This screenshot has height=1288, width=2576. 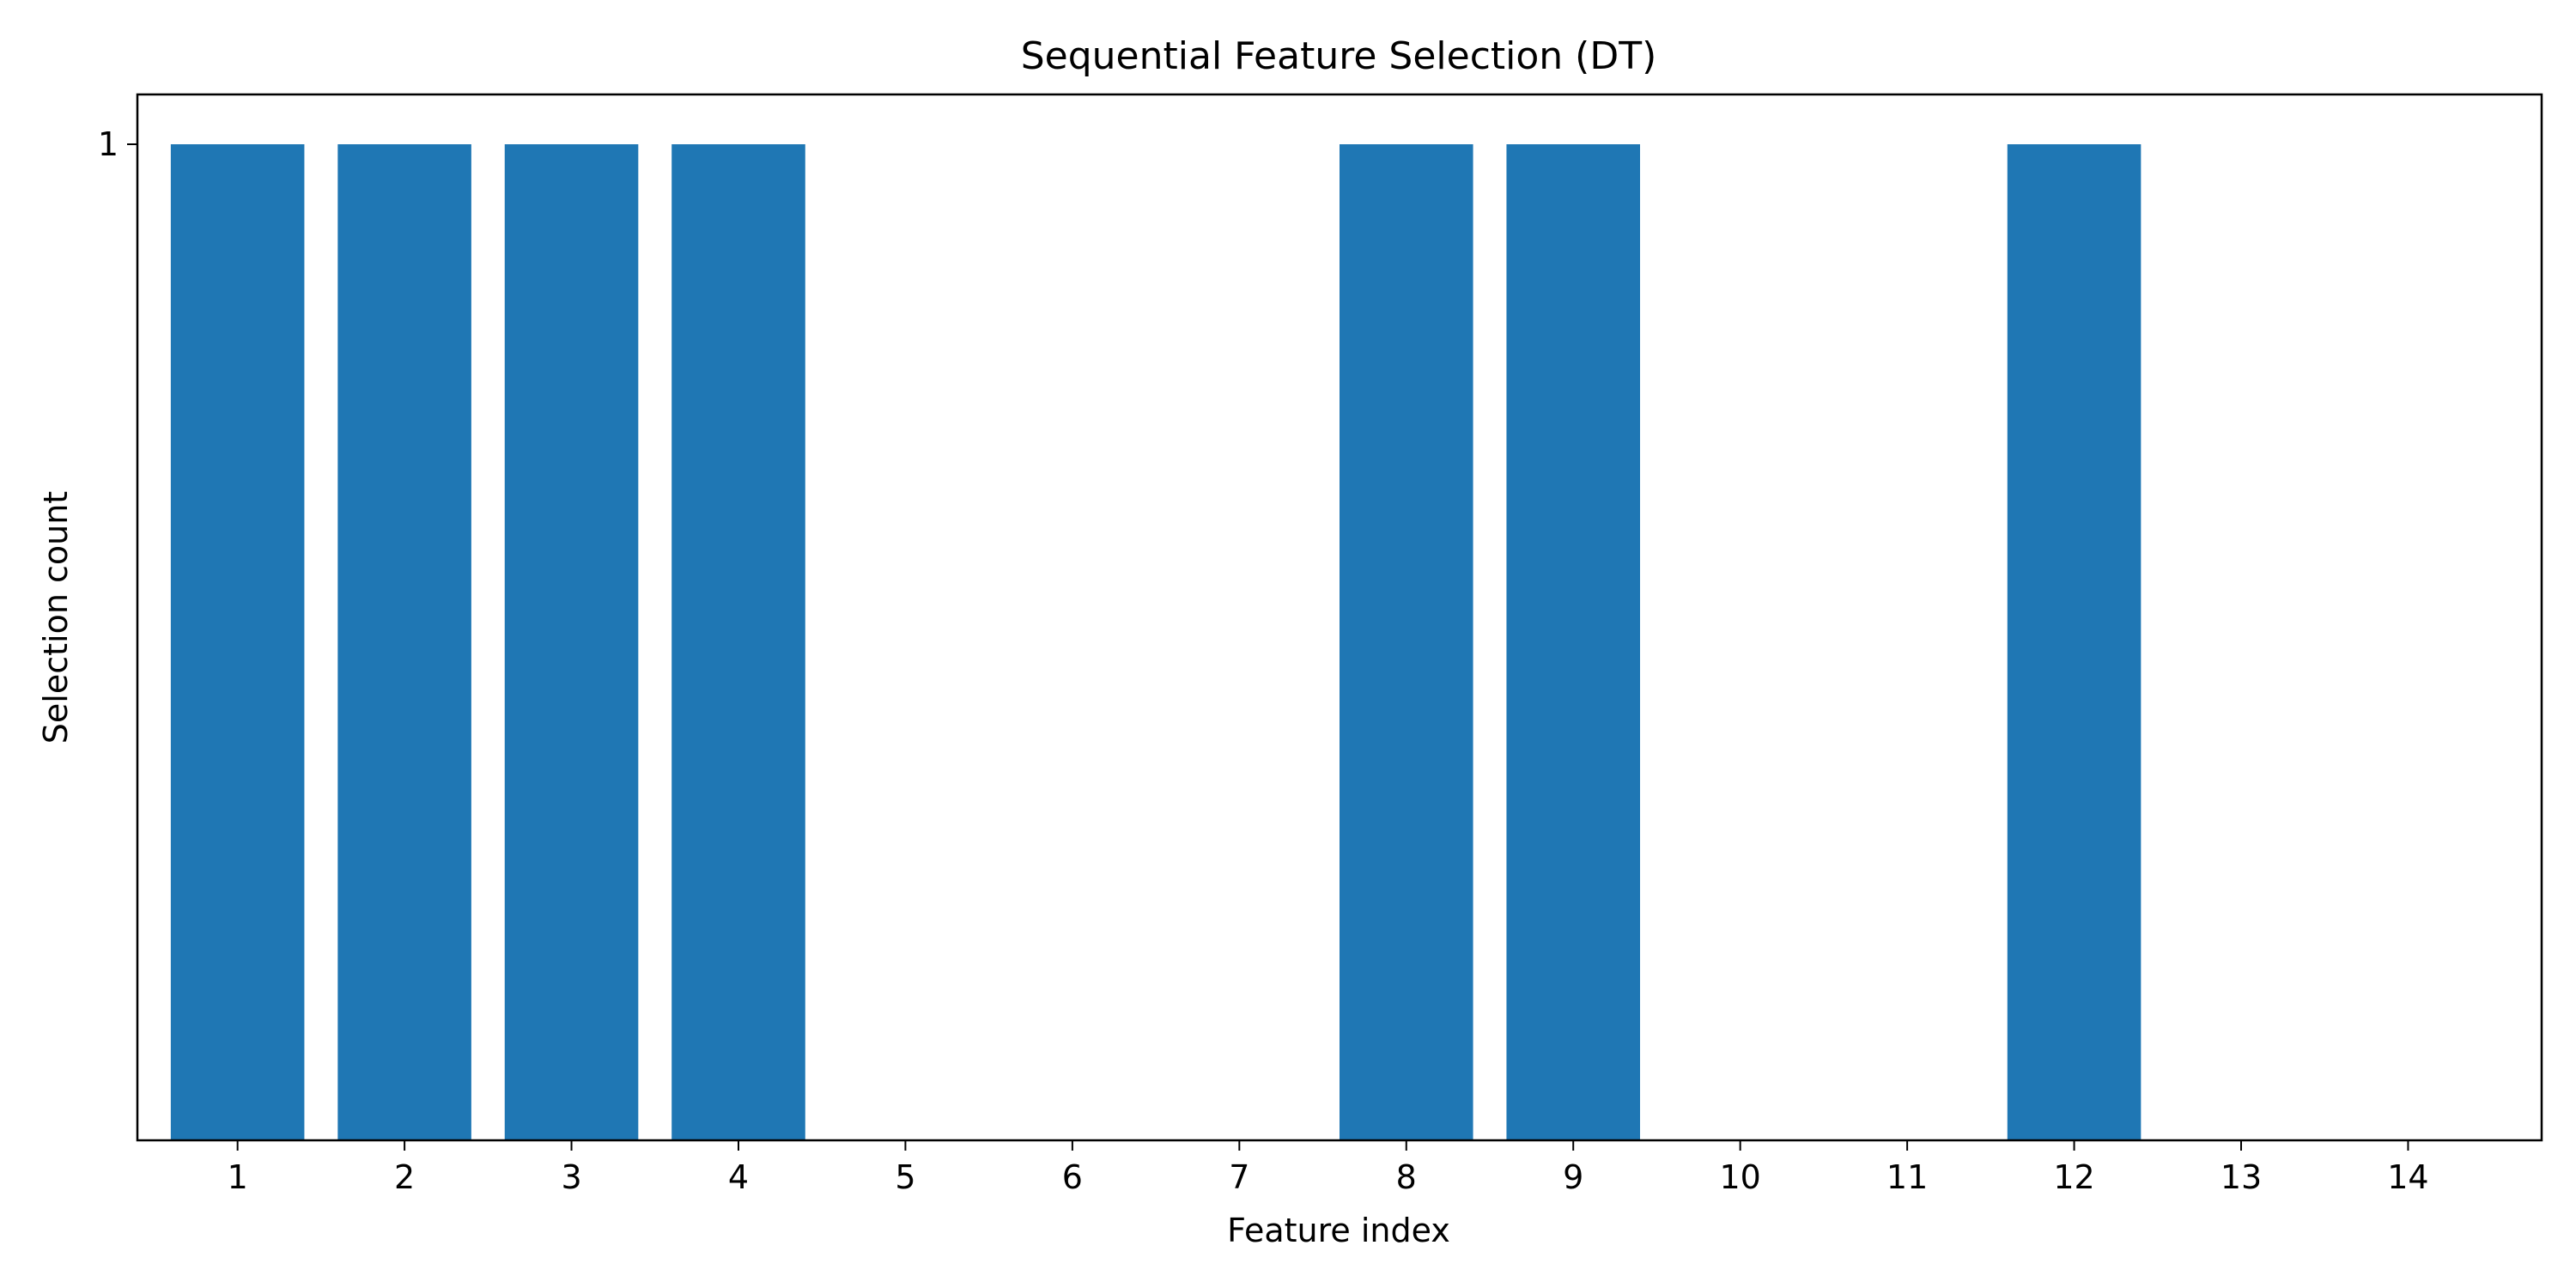 I want to click on x-tick-label: 7, so click(x=1239, y=1177).